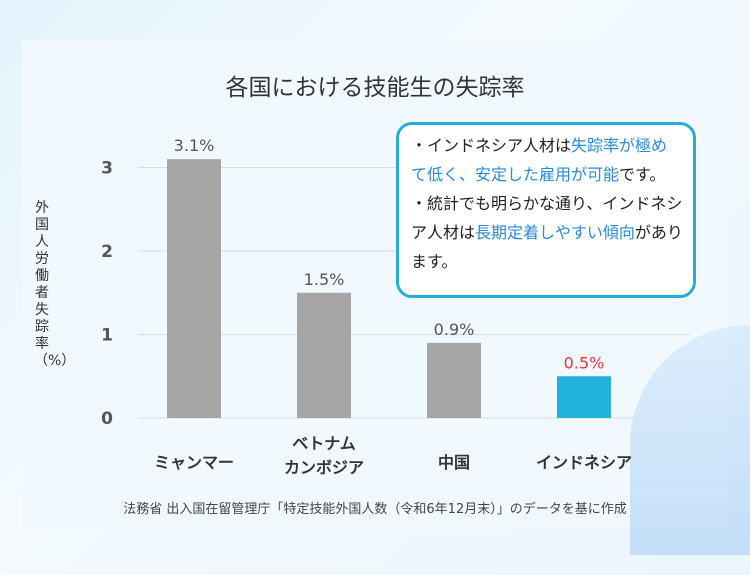 The image size is (750, 575). What do you see at coordinates (584, 362) in the screenshot?
I see `data-label: 0.5%` at bounding box center [584, 362].